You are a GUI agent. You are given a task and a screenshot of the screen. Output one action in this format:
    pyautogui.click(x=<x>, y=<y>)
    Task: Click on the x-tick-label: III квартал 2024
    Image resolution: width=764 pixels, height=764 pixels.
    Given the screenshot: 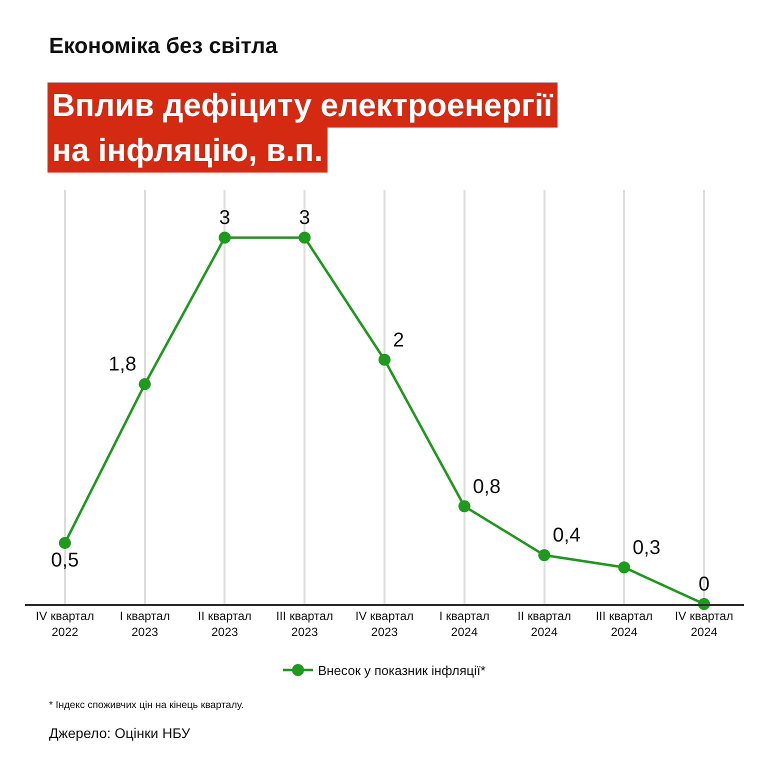 What is the action you would take?
    pyautogui.click(x=624, y=624)
    